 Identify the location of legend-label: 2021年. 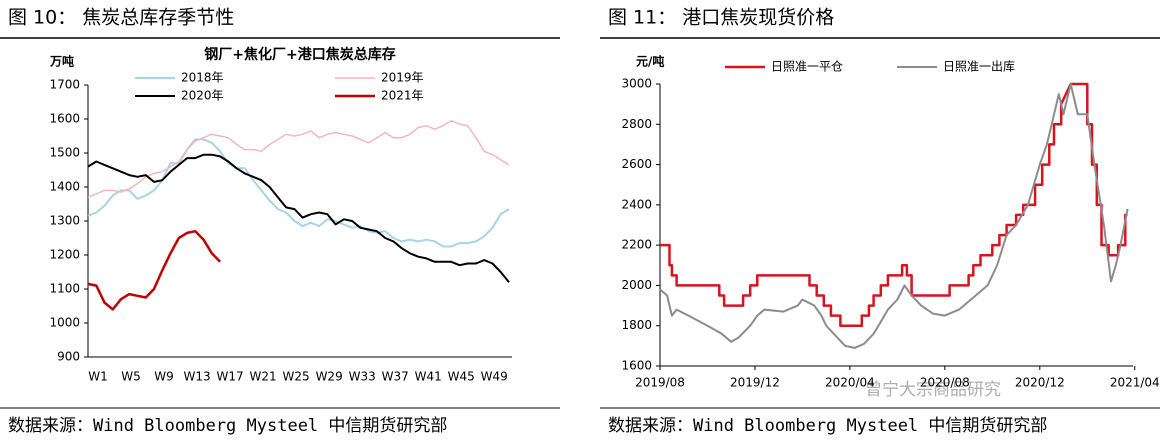
(402, 96).